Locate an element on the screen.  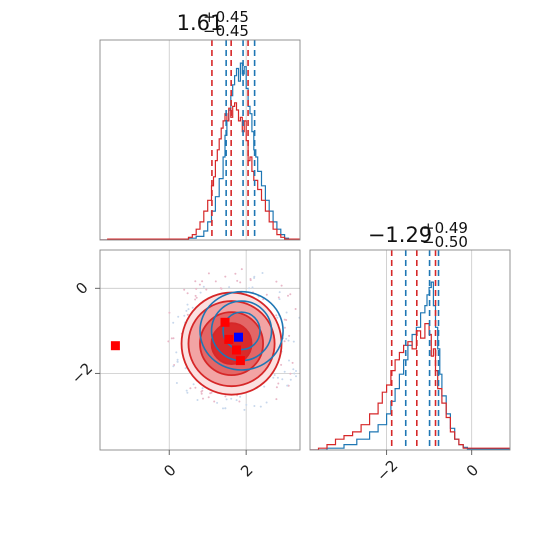
param1-hist-frame is located at coordinates (200, 140).